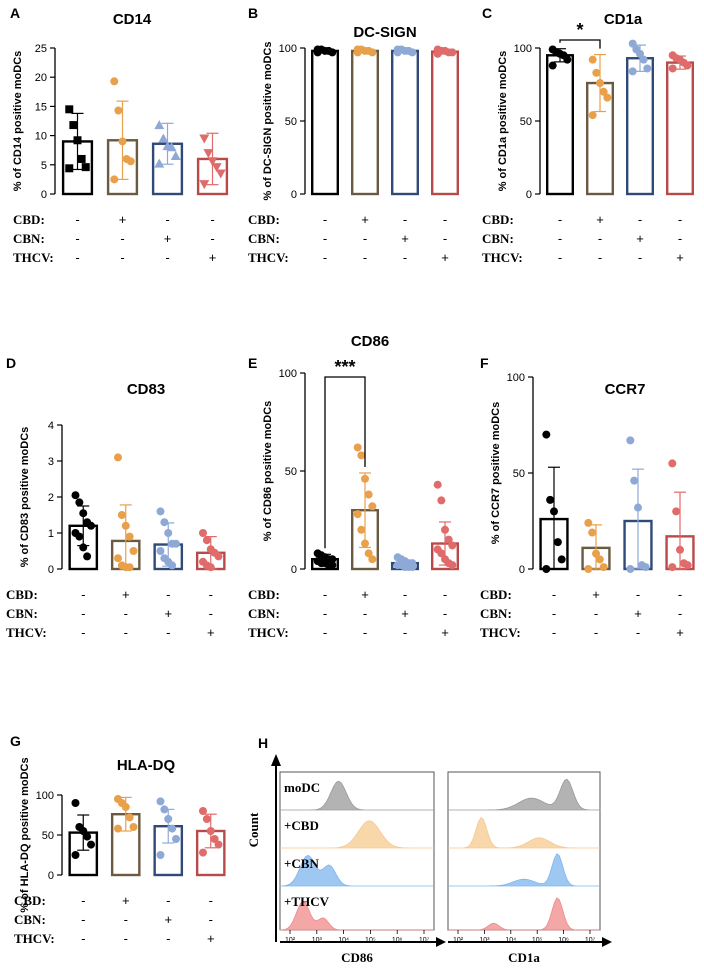 Image resolution: width=704 pixels, height=969 pixels. What do you see at coordinates (252, 363) in the screenshot?
I see `panel-letter: E` at bounding box center [252, 363].